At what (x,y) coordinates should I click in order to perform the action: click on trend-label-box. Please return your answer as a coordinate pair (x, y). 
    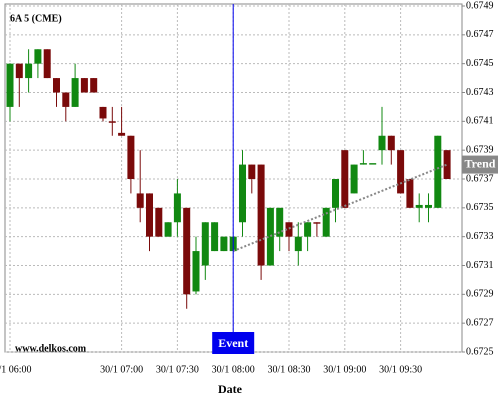
    Looking at the image, I should click on (480, 164).